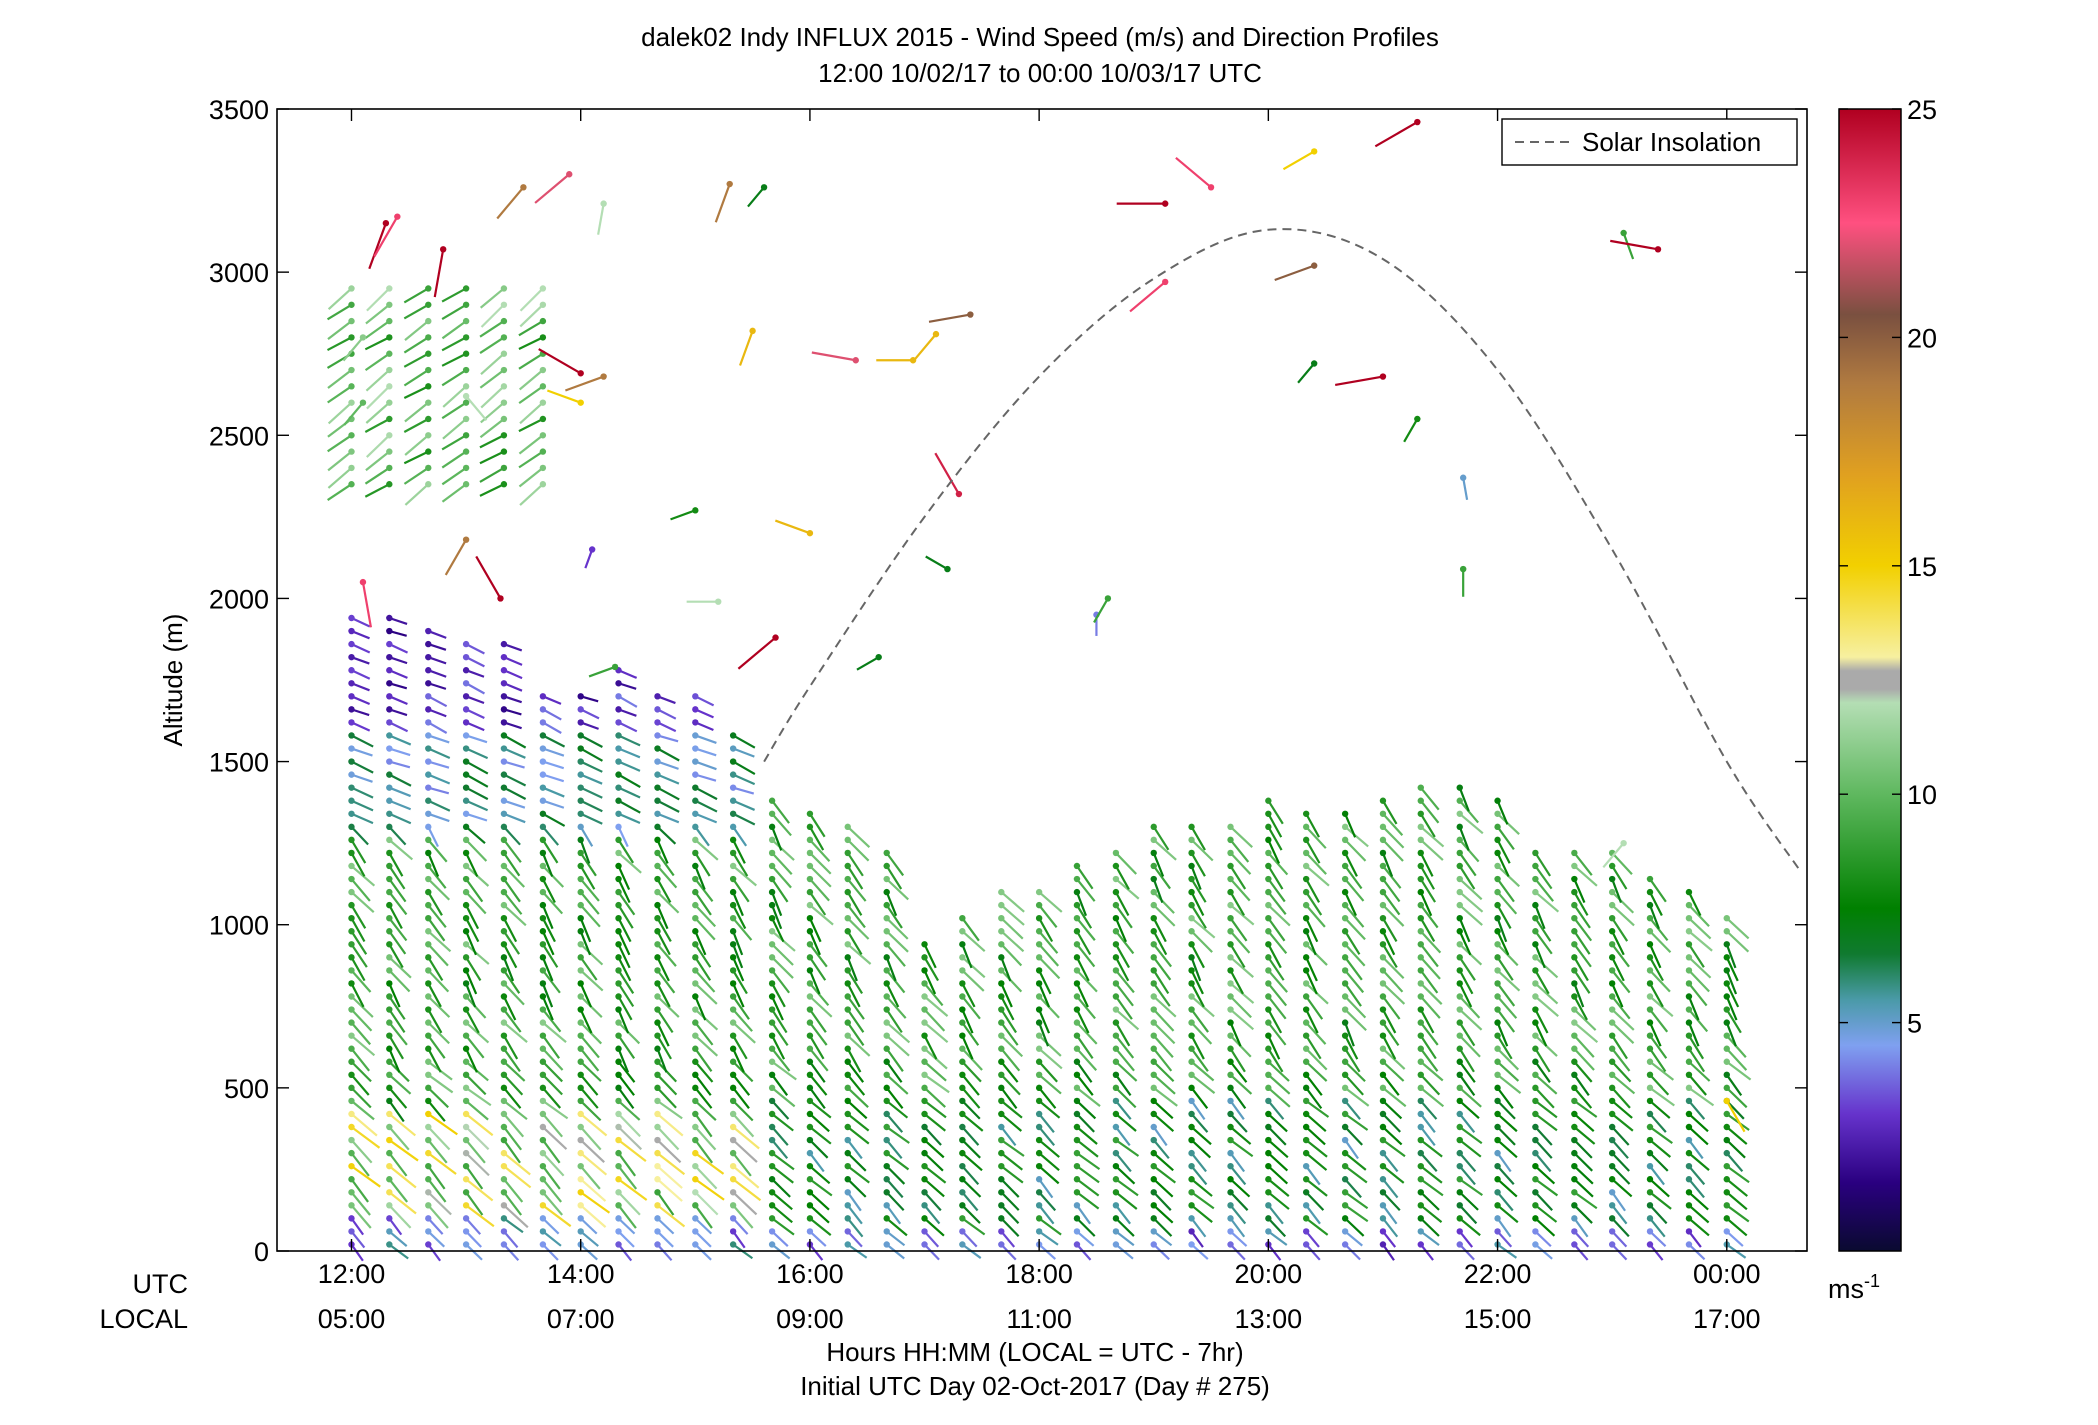 This screenshot has width=2098, height=1425. I want to click on x-tick-label-utc: 00:00, so click(1727, 1274).